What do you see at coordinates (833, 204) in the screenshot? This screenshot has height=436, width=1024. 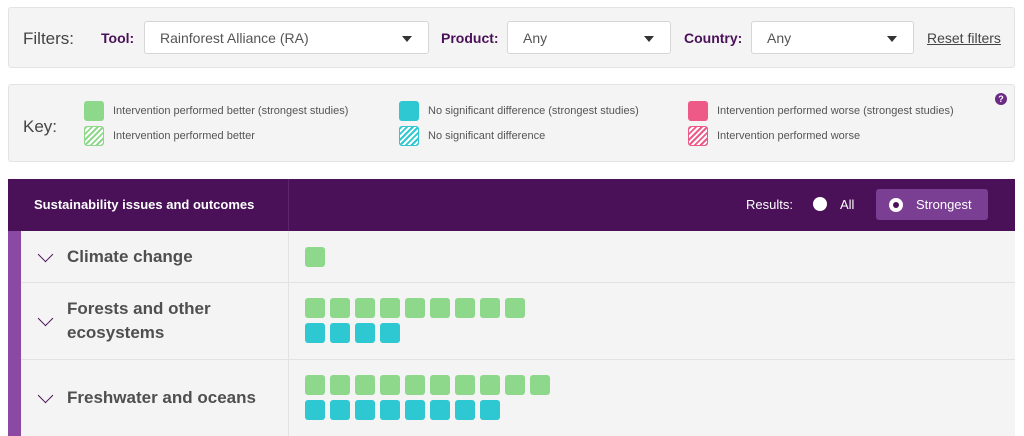 I see `results-option-all: All` at bounding box center [833, 204].